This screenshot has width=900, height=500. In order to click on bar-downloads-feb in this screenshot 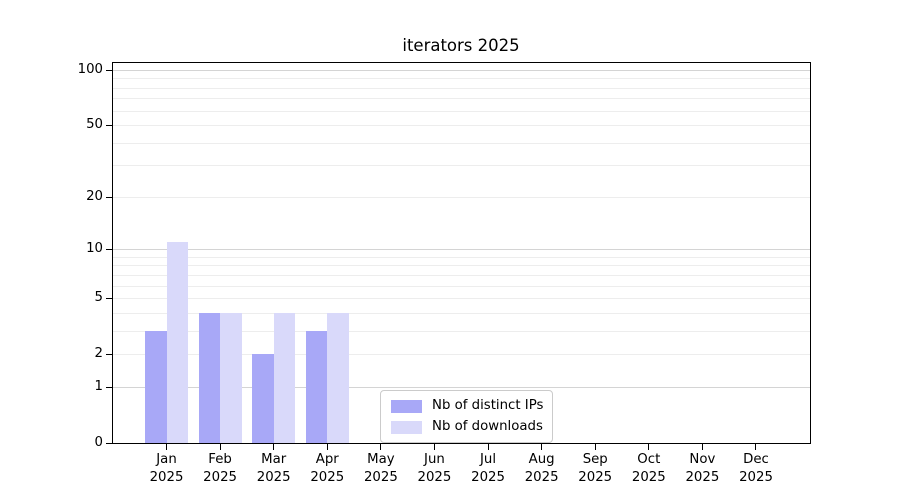, I will do `click(231, 377)`.